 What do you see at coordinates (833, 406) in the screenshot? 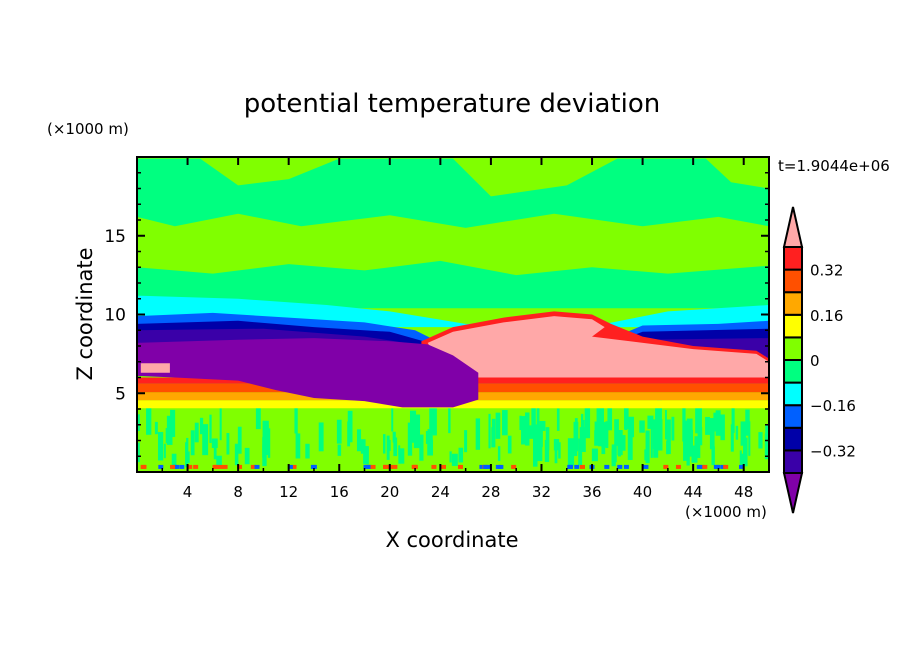
I see `colorbar-label: −0.16` at bounding box center [833, 406].